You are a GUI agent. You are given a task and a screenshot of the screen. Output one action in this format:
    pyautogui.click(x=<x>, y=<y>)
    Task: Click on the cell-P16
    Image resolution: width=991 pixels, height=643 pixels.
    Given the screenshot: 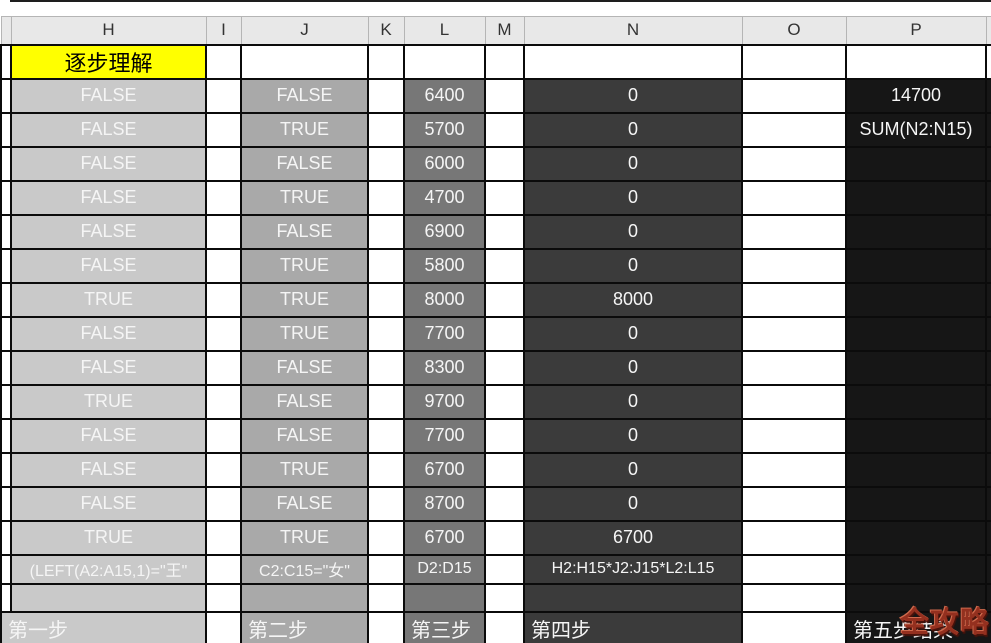 What is the action you would take?
    pyautogui.click(x=916, y=569)
    